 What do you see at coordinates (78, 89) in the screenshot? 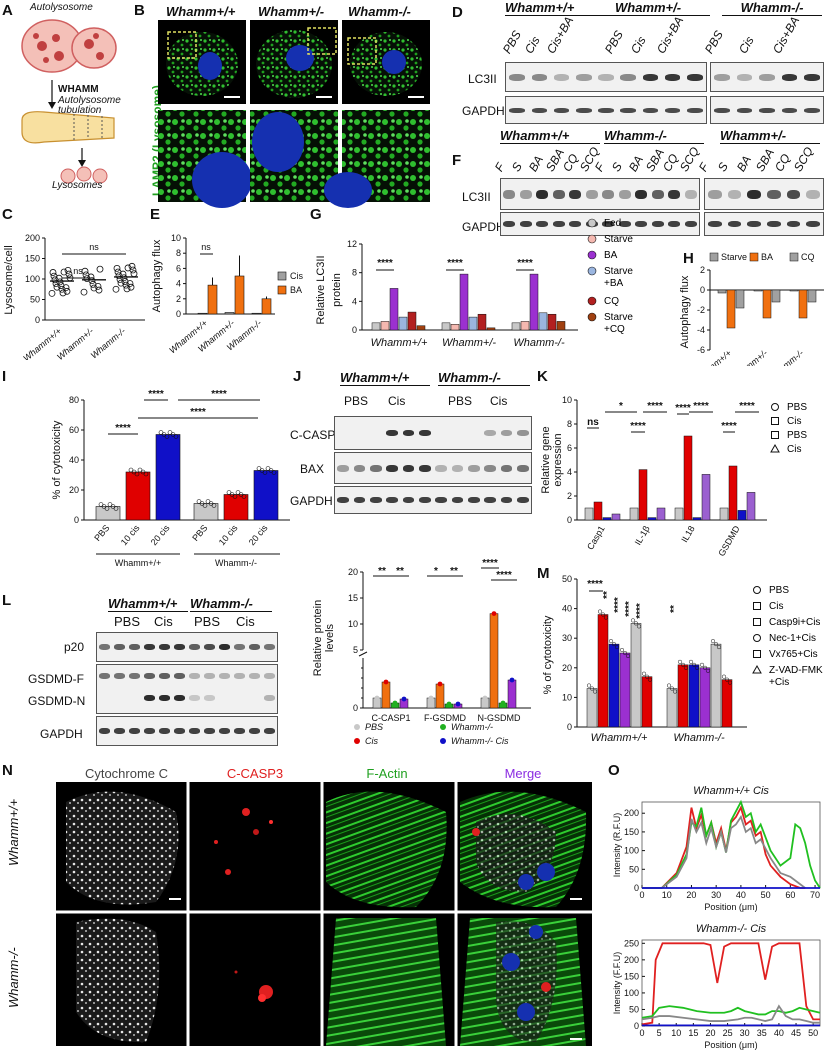
I see `whamm-label: WHAMM` at bounding box center [78, 89].